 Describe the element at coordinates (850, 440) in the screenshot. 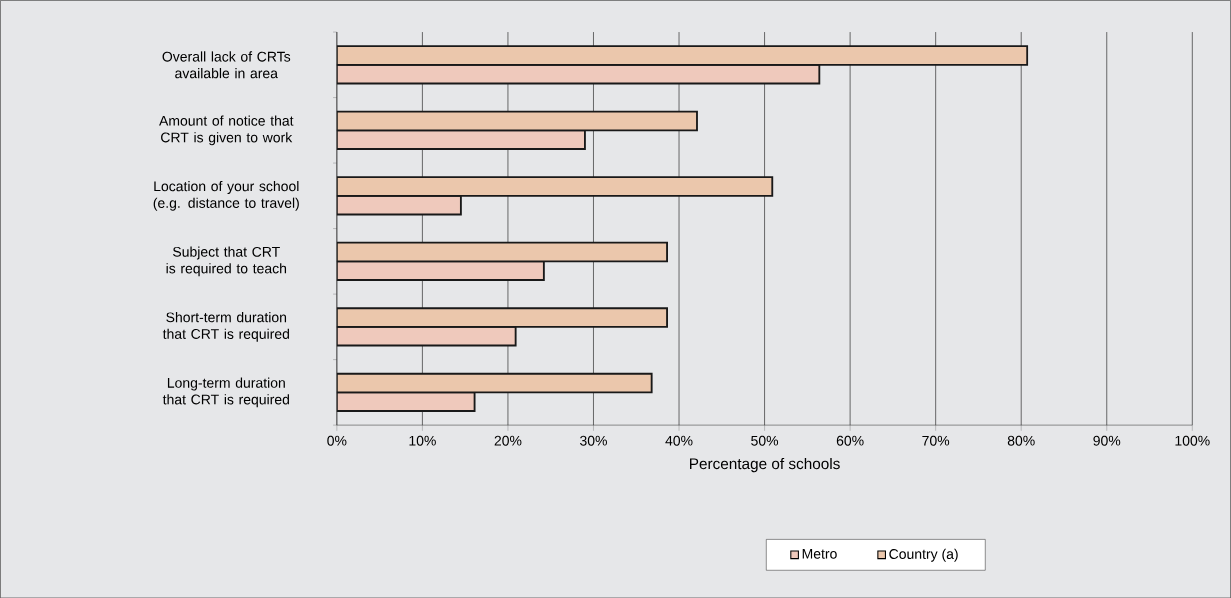

I see `x-tick-label: 60%` at that location.